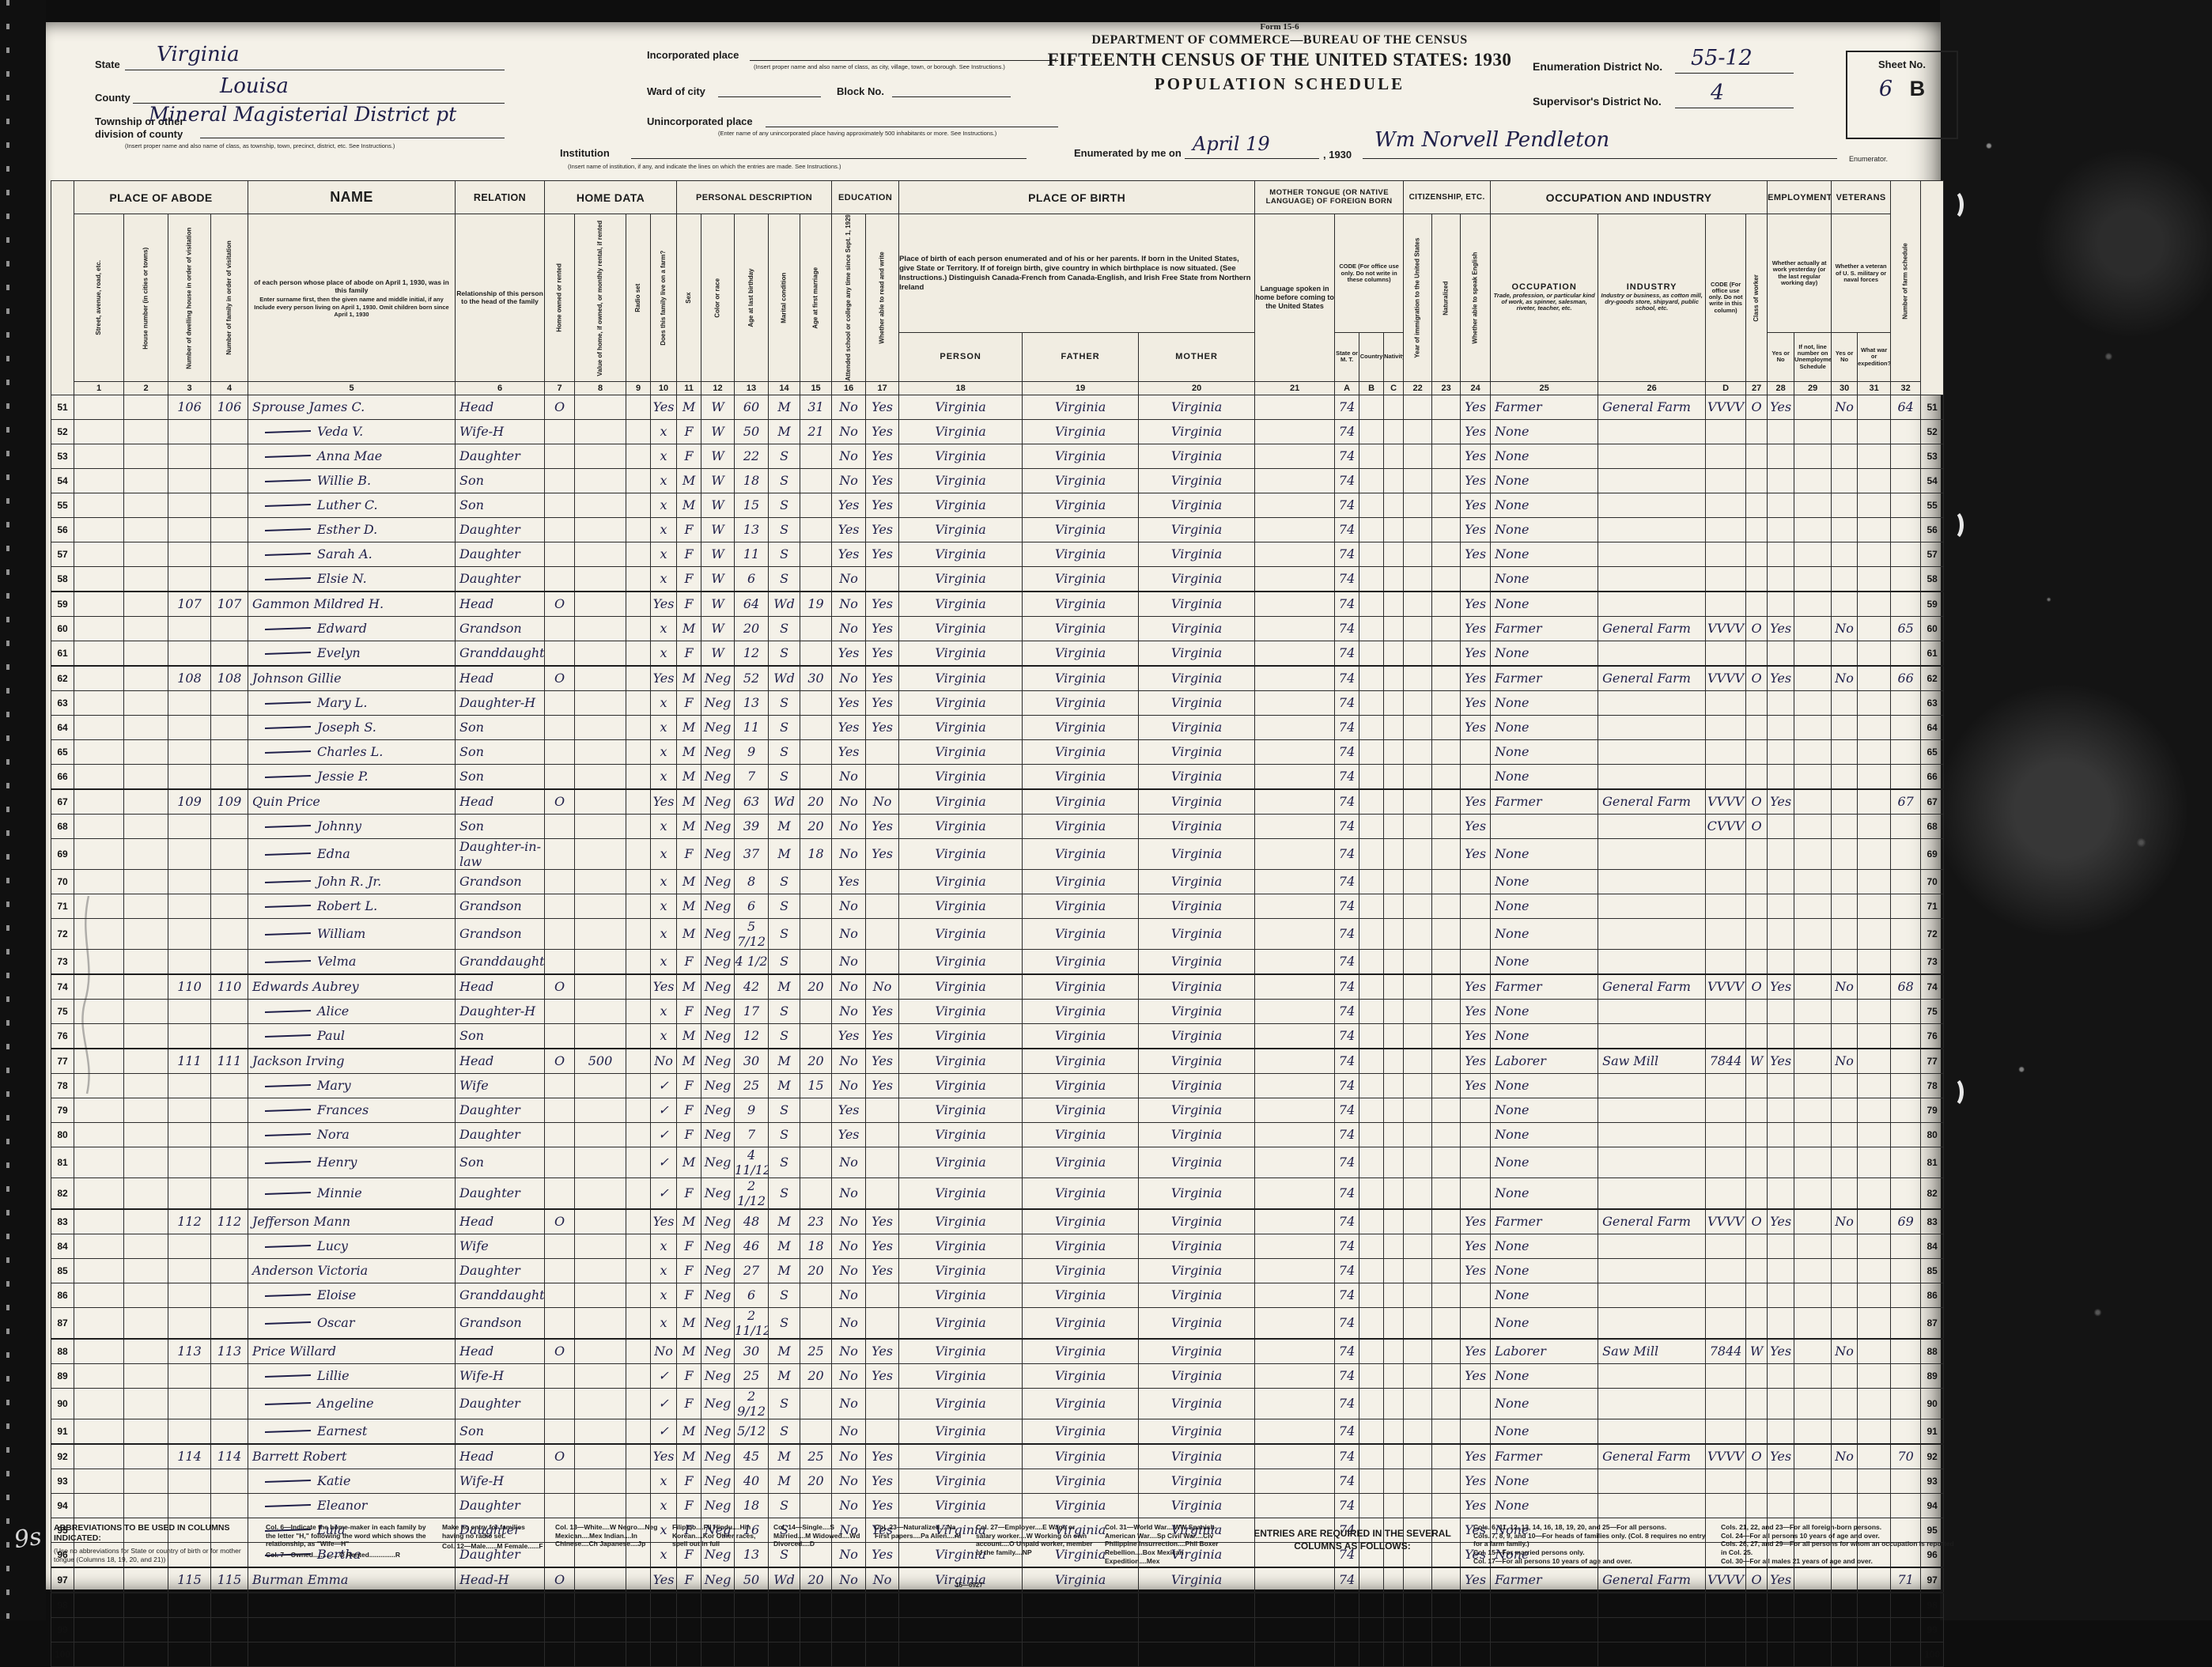  Describe the element at coordinates (1197, 387) in the screenshot. I see `column-number: 20` at that location.